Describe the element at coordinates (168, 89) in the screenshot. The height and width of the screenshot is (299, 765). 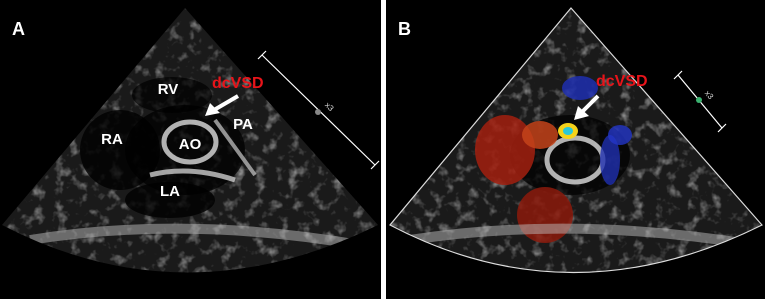
I see `structure-label: RV` at that location.